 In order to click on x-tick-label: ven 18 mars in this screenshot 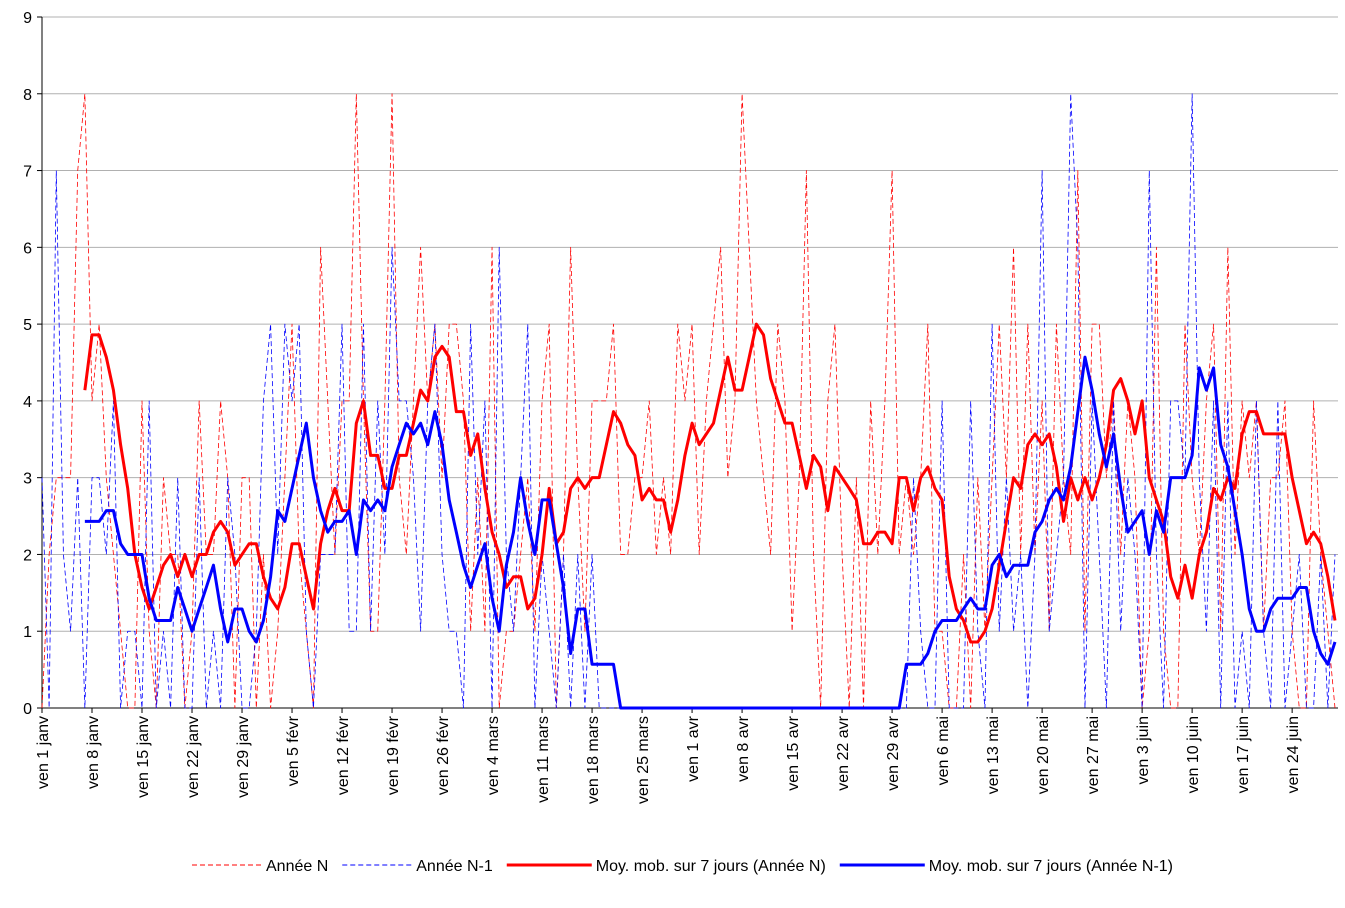, I will do `click(593, 760)`.